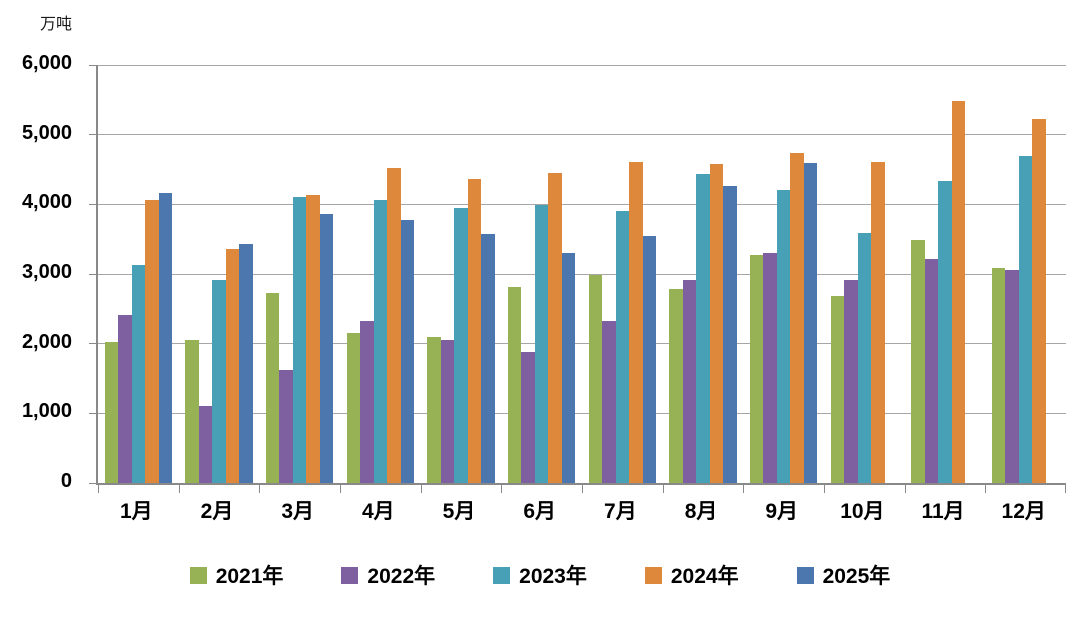  I want to click on x-axis-label-month-7: 7月, so click(620, 511).